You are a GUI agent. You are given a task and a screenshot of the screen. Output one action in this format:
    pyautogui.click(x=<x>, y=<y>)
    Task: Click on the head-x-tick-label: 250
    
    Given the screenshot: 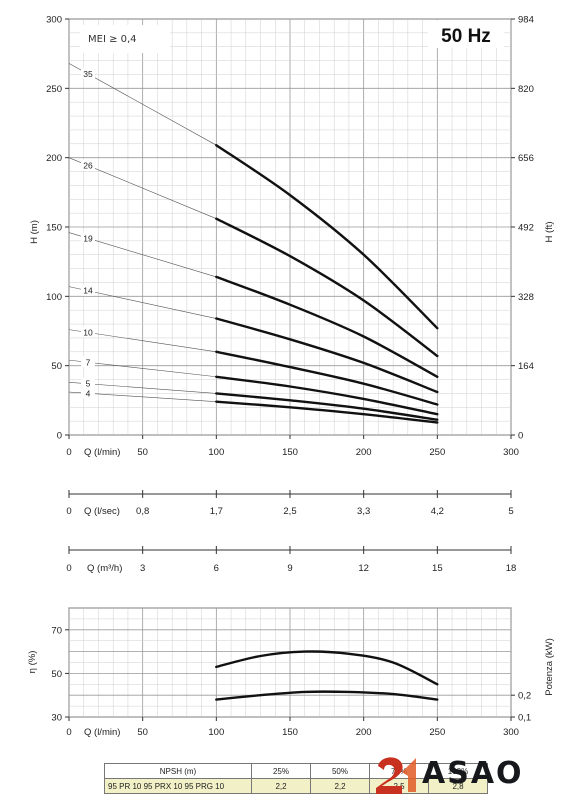 What is the action you would take?
    pyautogui.click(x=437, y=452)
    